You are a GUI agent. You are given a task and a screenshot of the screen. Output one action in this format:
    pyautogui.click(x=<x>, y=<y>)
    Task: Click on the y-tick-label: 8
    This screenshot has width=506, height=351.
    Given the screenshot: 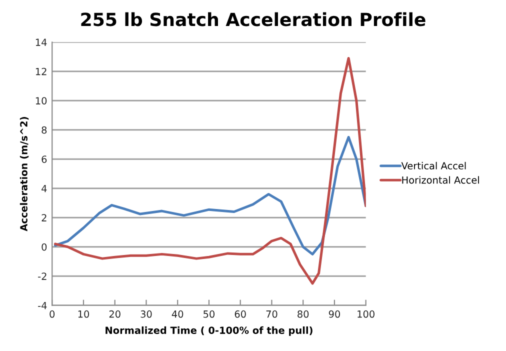 What is the action you would take?
    pyautogui.click(x=44, y=130)
    